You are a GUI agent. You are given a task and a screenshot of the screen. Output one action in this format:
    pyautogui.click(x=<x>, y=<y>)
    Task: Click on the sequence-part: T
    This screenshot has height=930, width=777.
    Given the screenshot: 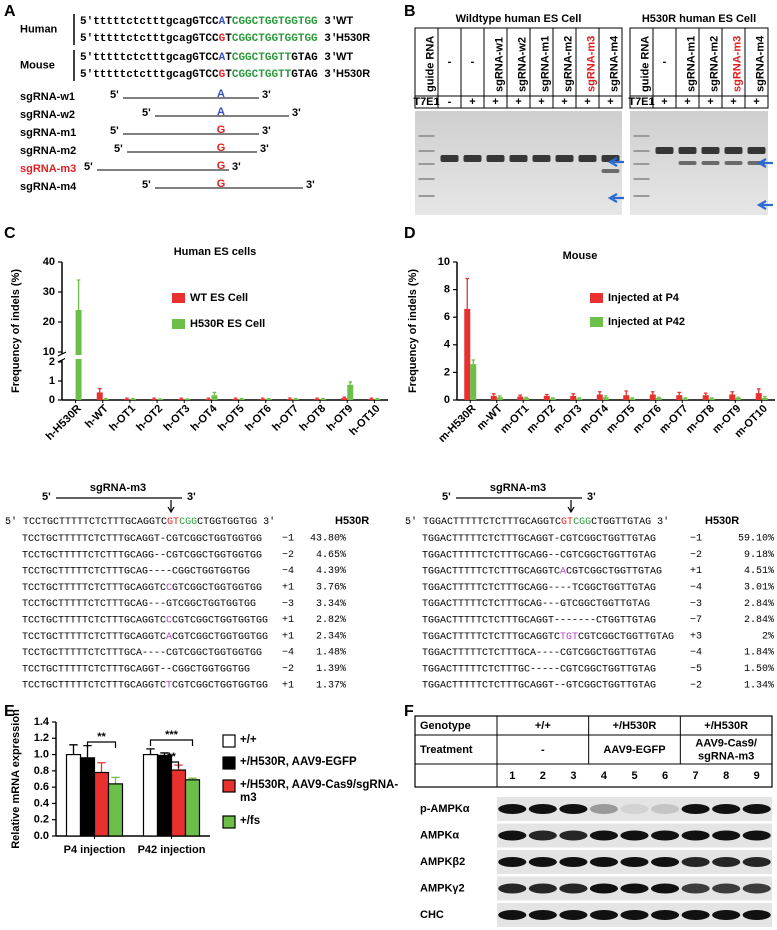 What is the action you would take?
    pyautogui.click(x=228, y=58)
    